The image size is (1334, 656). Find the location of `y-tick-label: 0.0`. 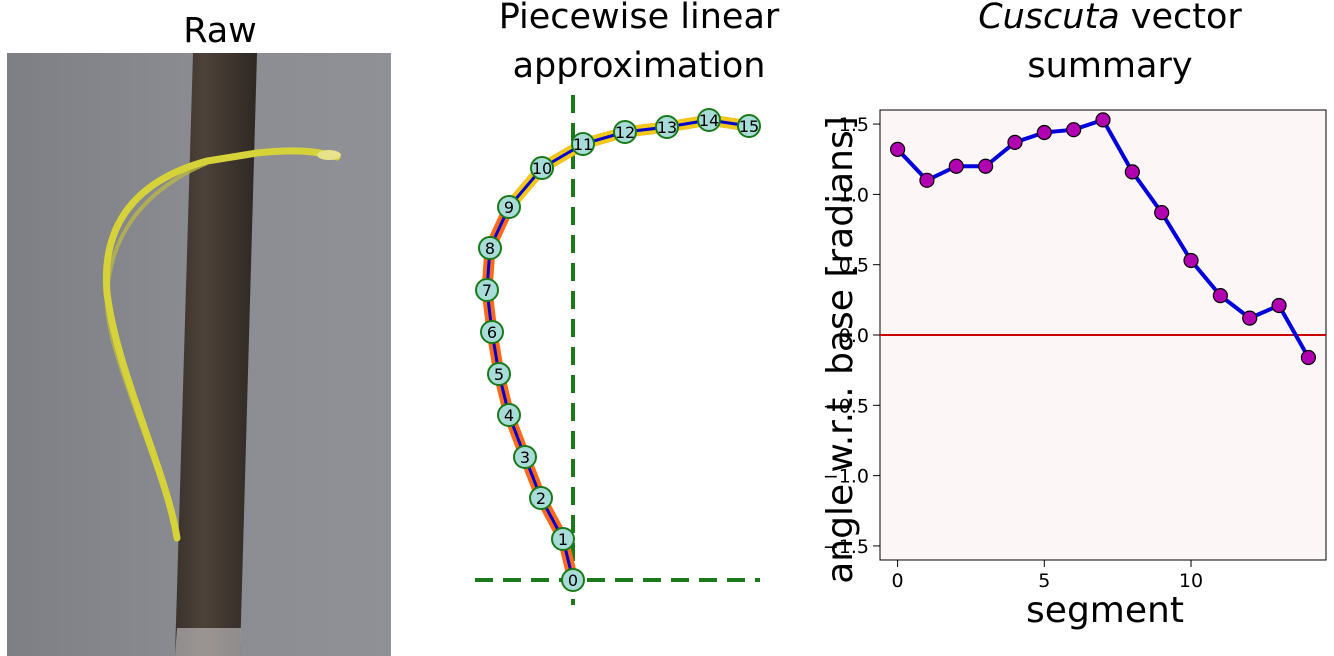

y-tick-label: 0.0 is located at coordinates (854, 336).